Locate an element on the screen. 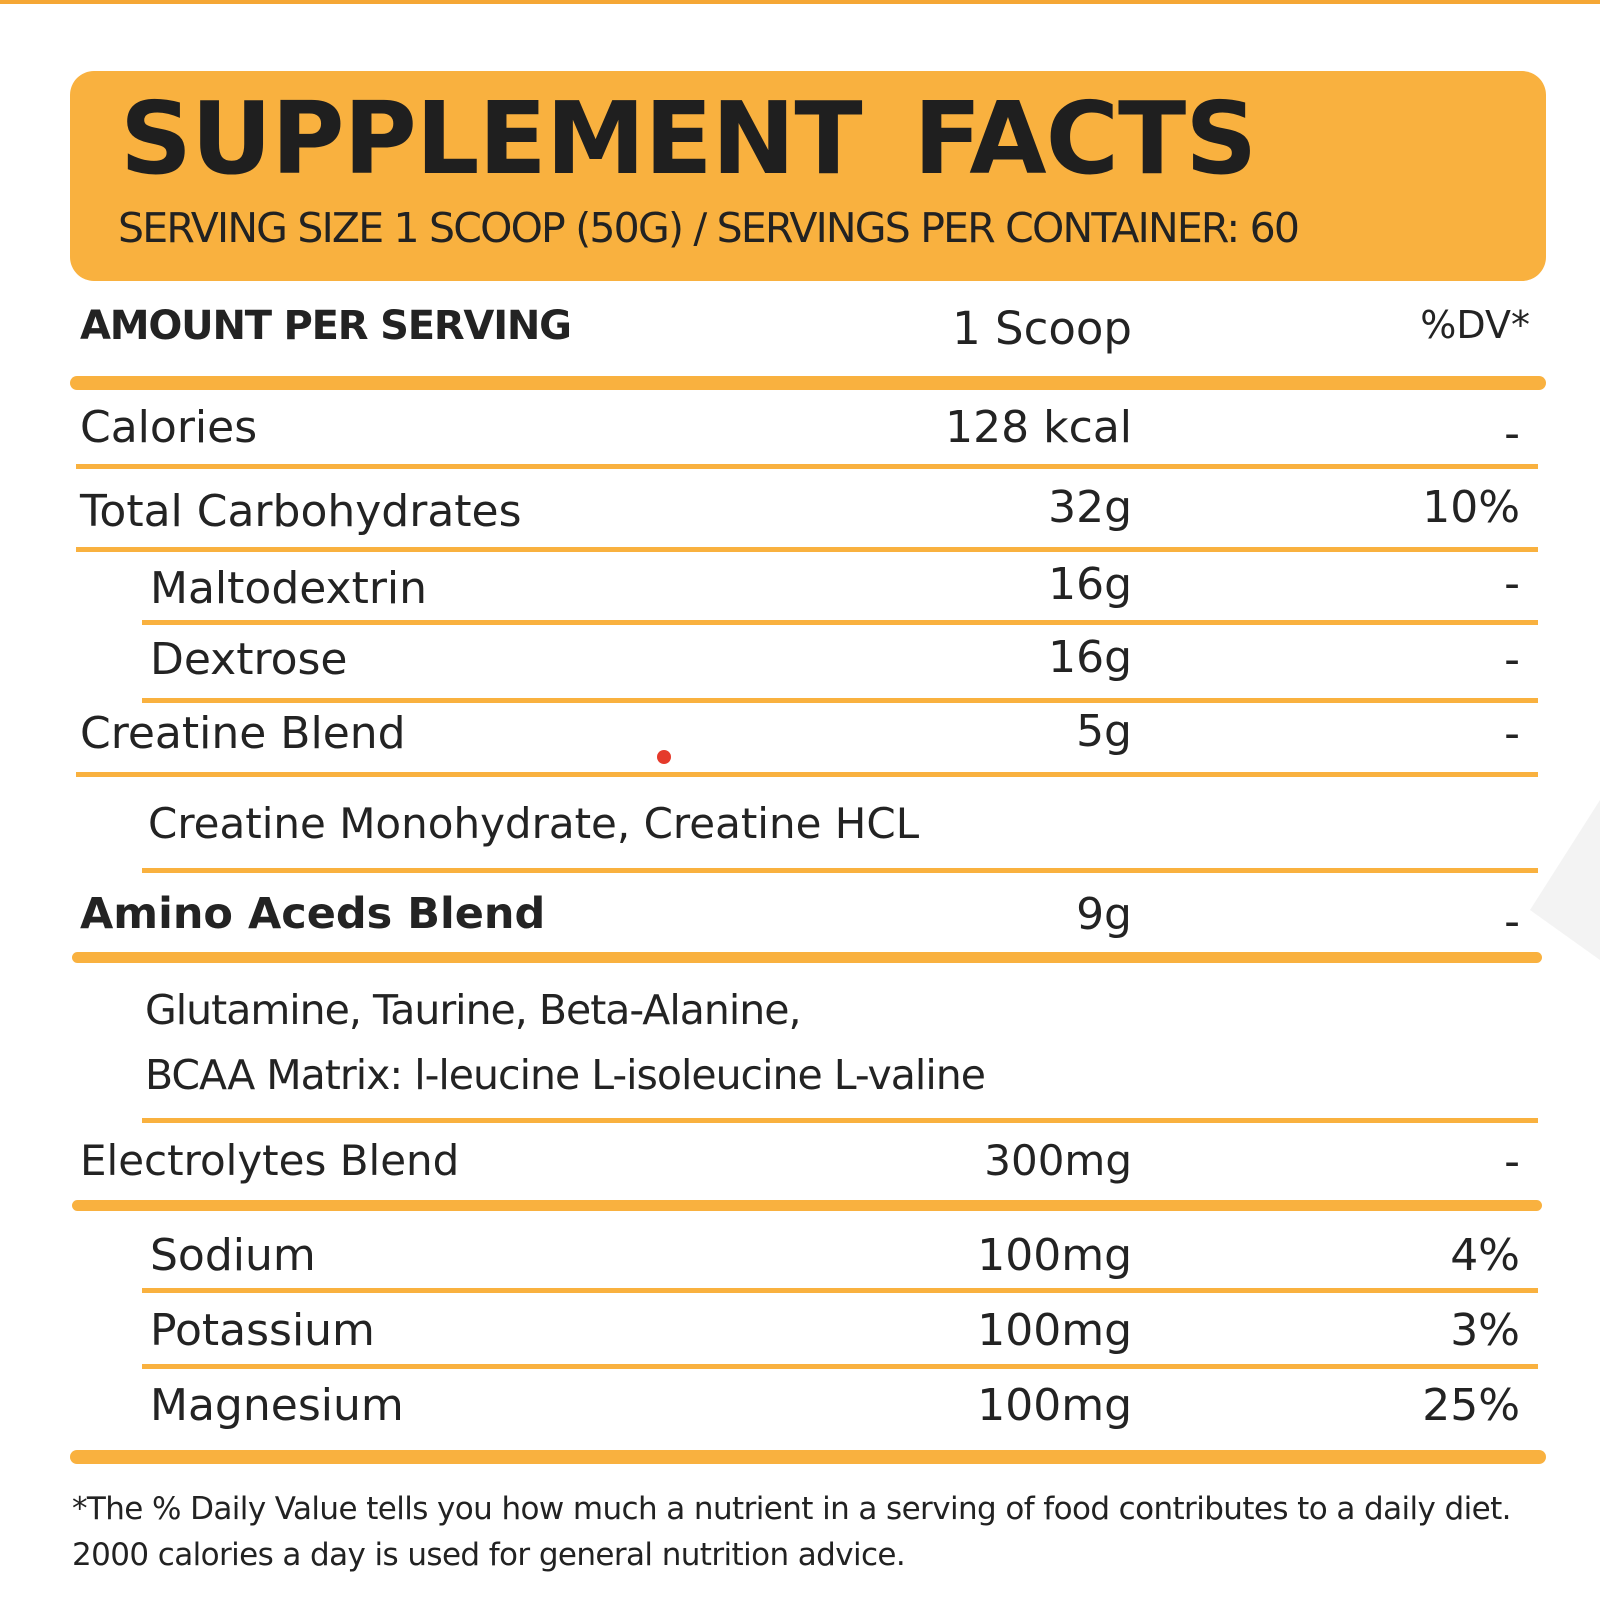 This screenshot has height=1600, width=1600. row-dv-amino-aceds-blend: - is located at coordinates (1512, 921).